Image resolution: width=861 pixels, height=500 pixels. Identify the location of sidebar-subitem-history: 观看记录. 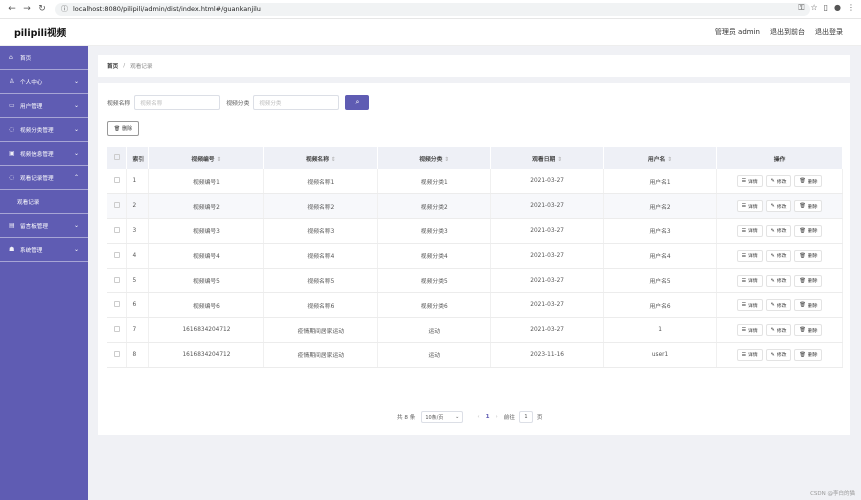
(44, 202).